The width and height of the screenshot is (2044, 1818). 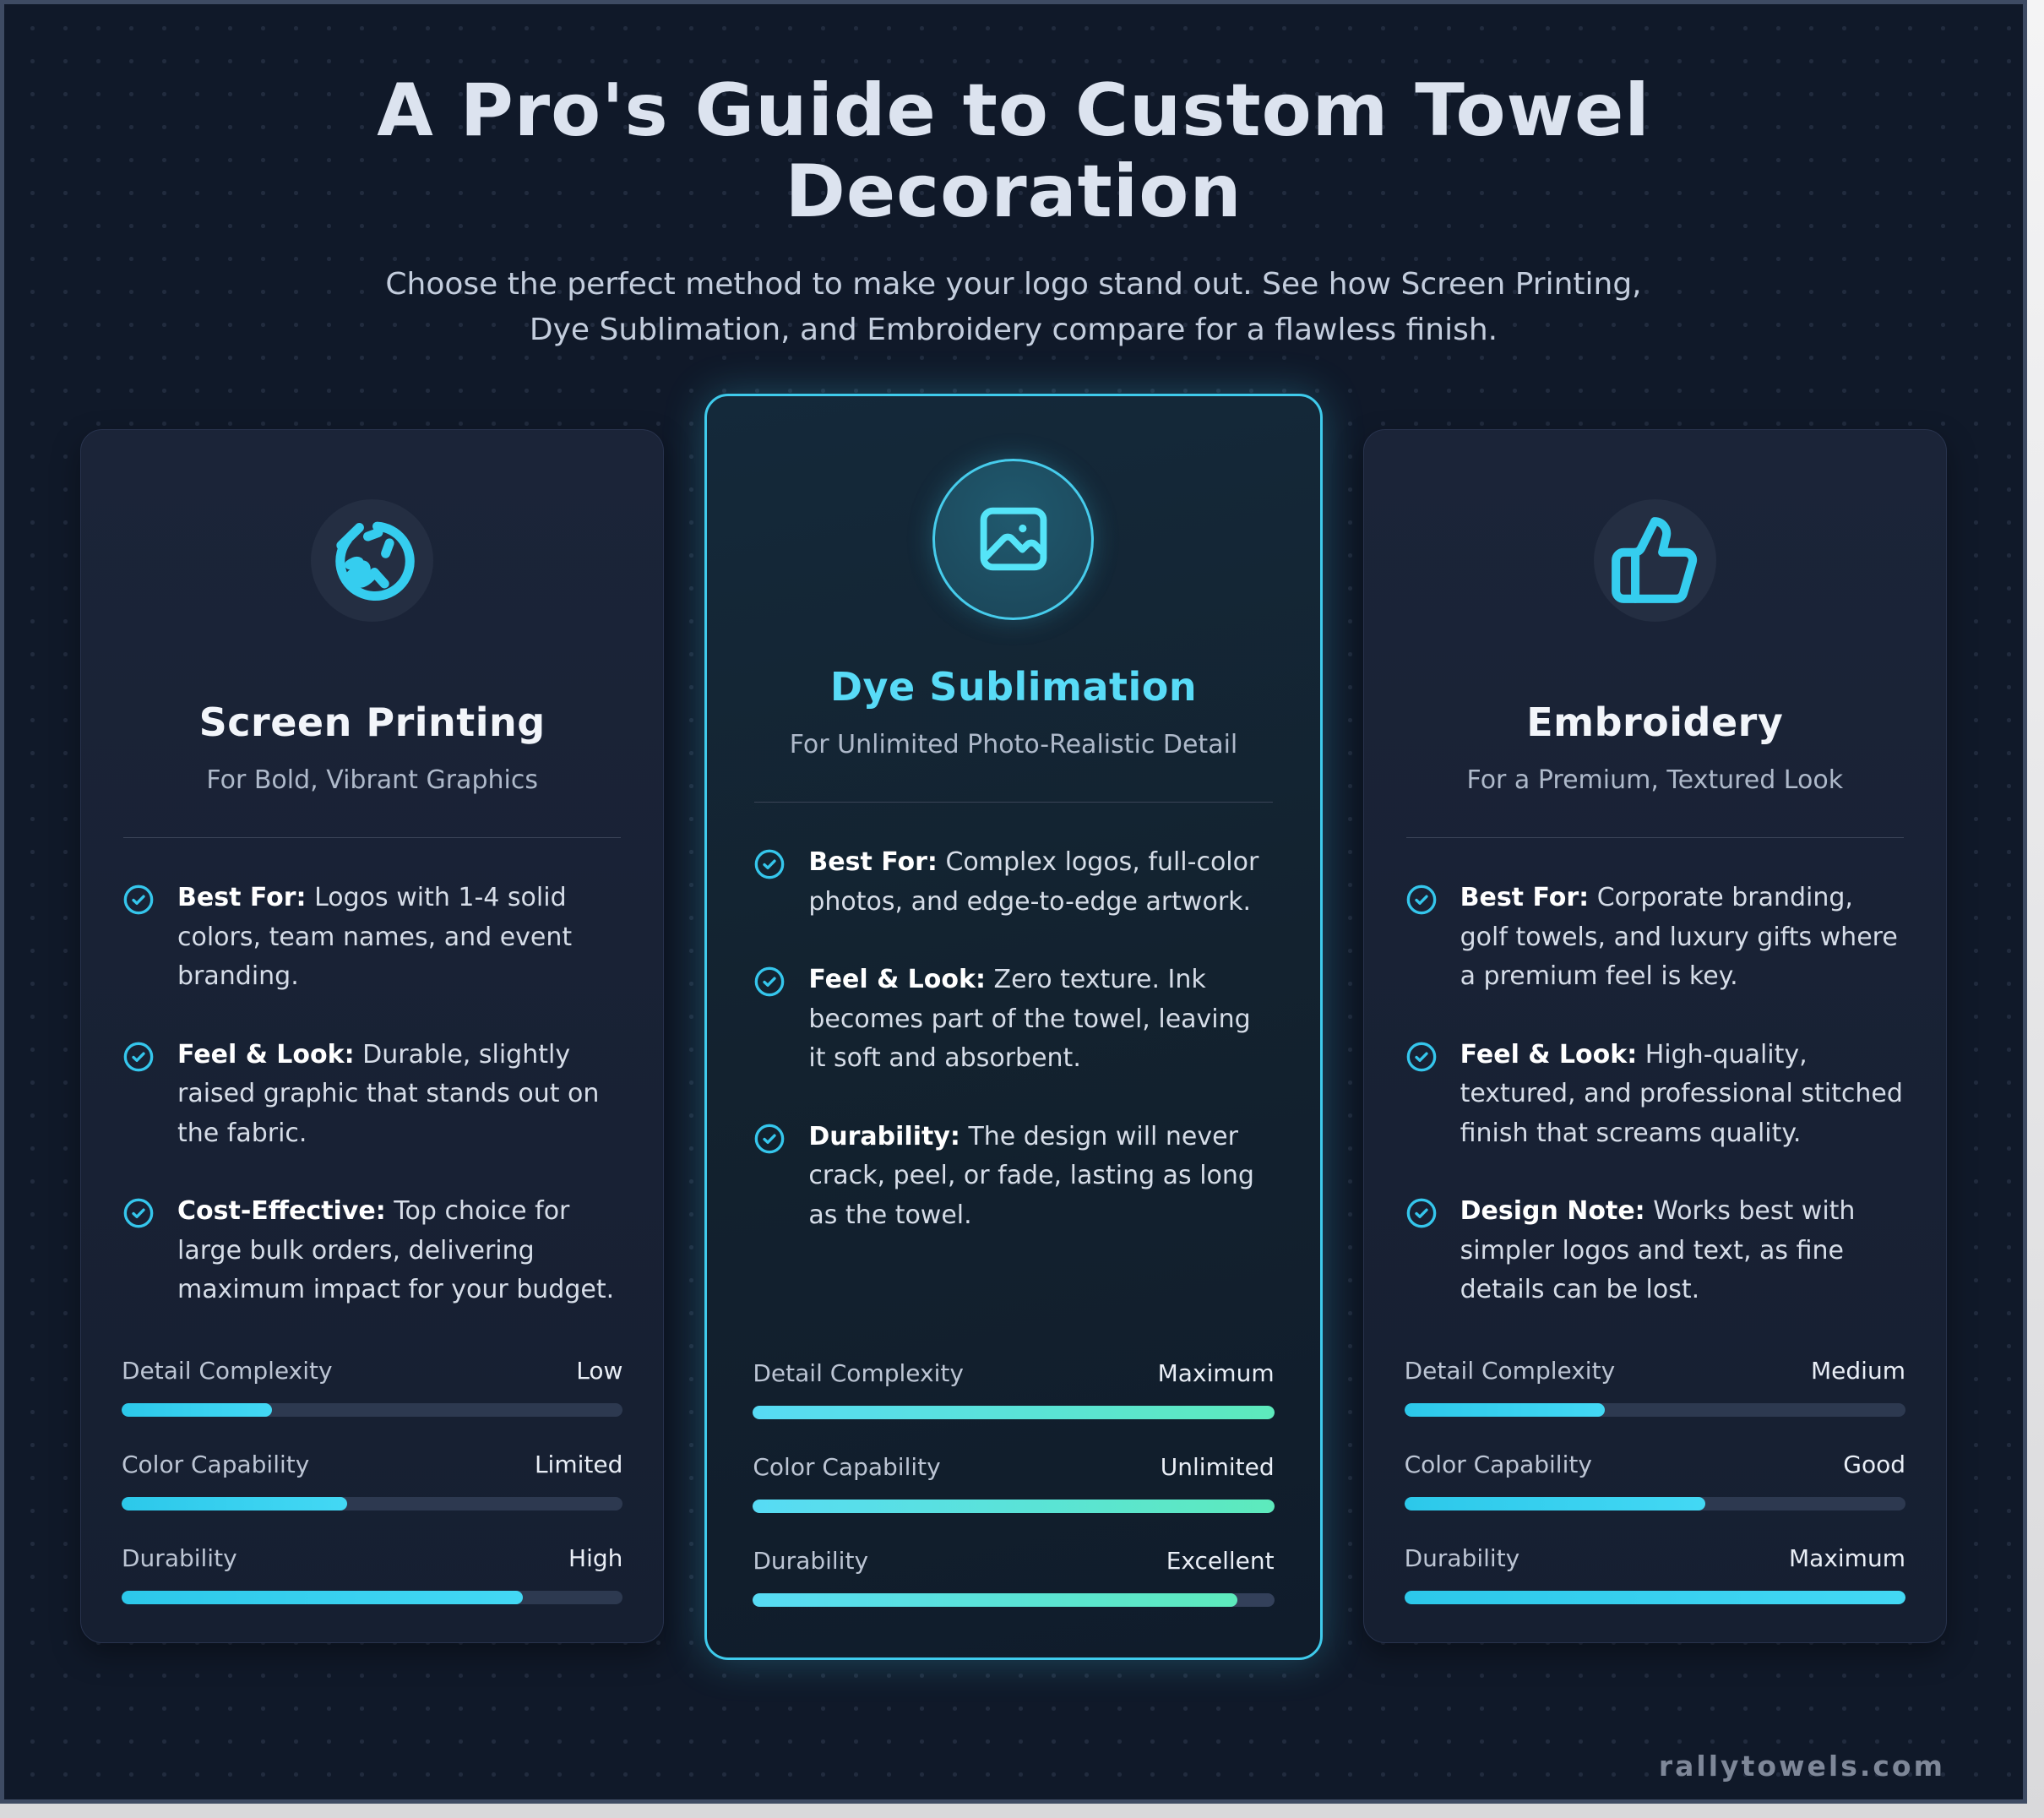 I want to click on meter-color-capability: Color Capability Limited, so click(x=372, y=1481).